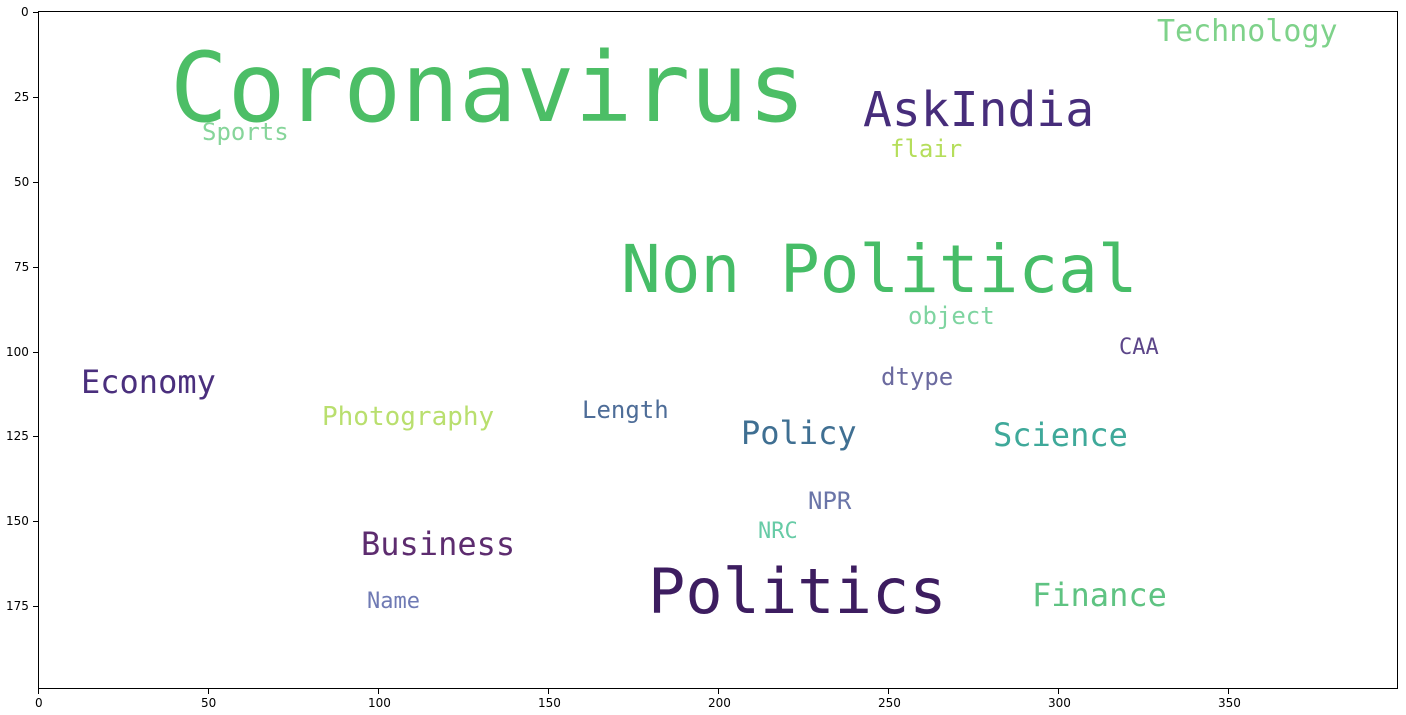 The width and height of the screenshot is (1406, 715). What do you see at coordinates (22, 97) in the screenshot?
I see `y-tick-label: 25` at bounding box center [22, 97].